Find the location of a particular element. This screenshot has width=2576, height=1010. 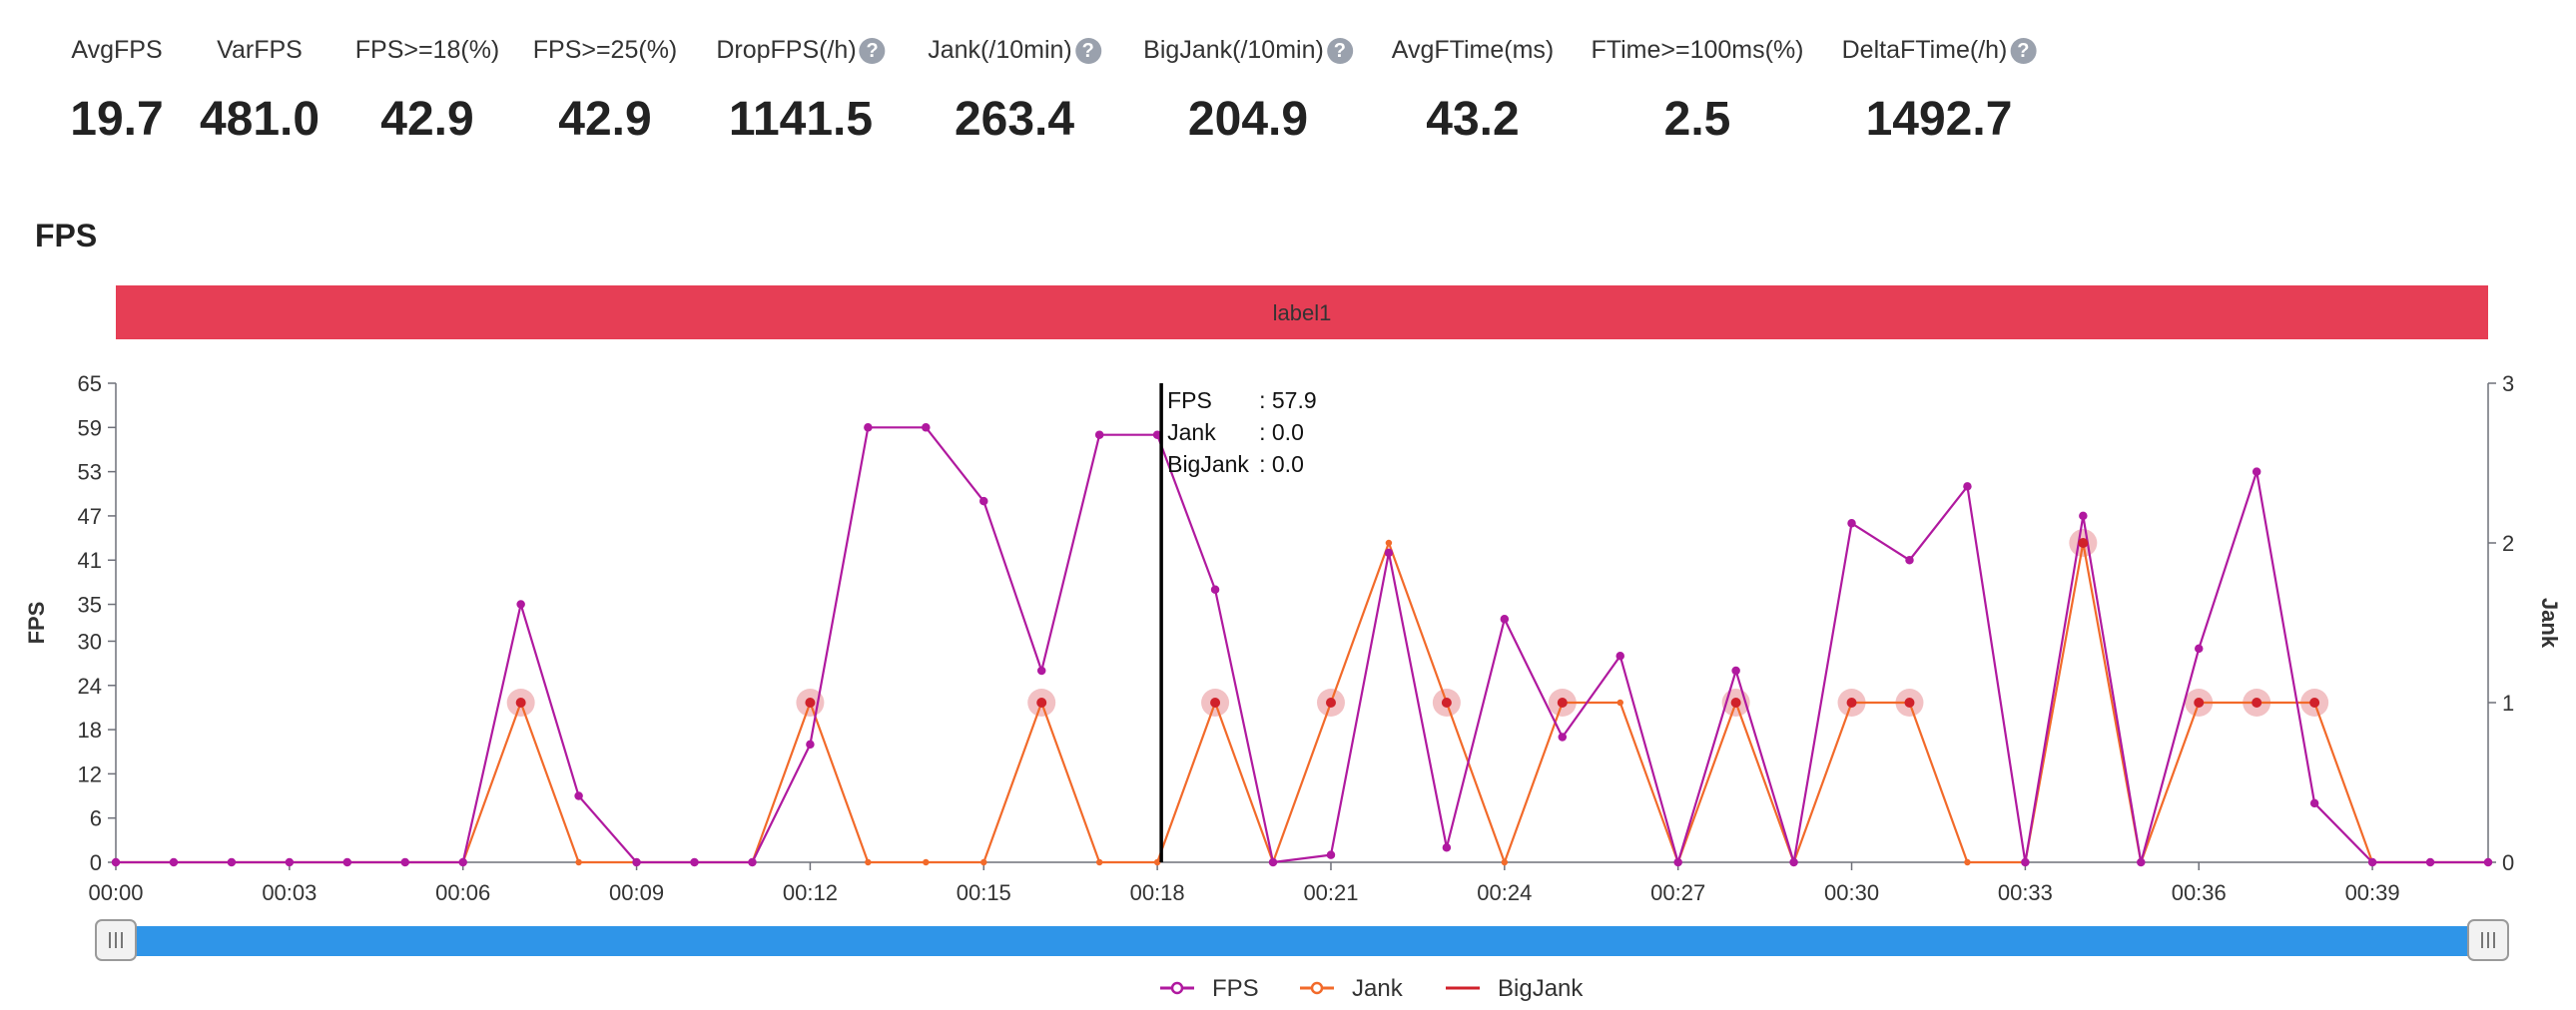

metric-label-text: FTime>=100ms(%) is located at coordinates (1697, 50).